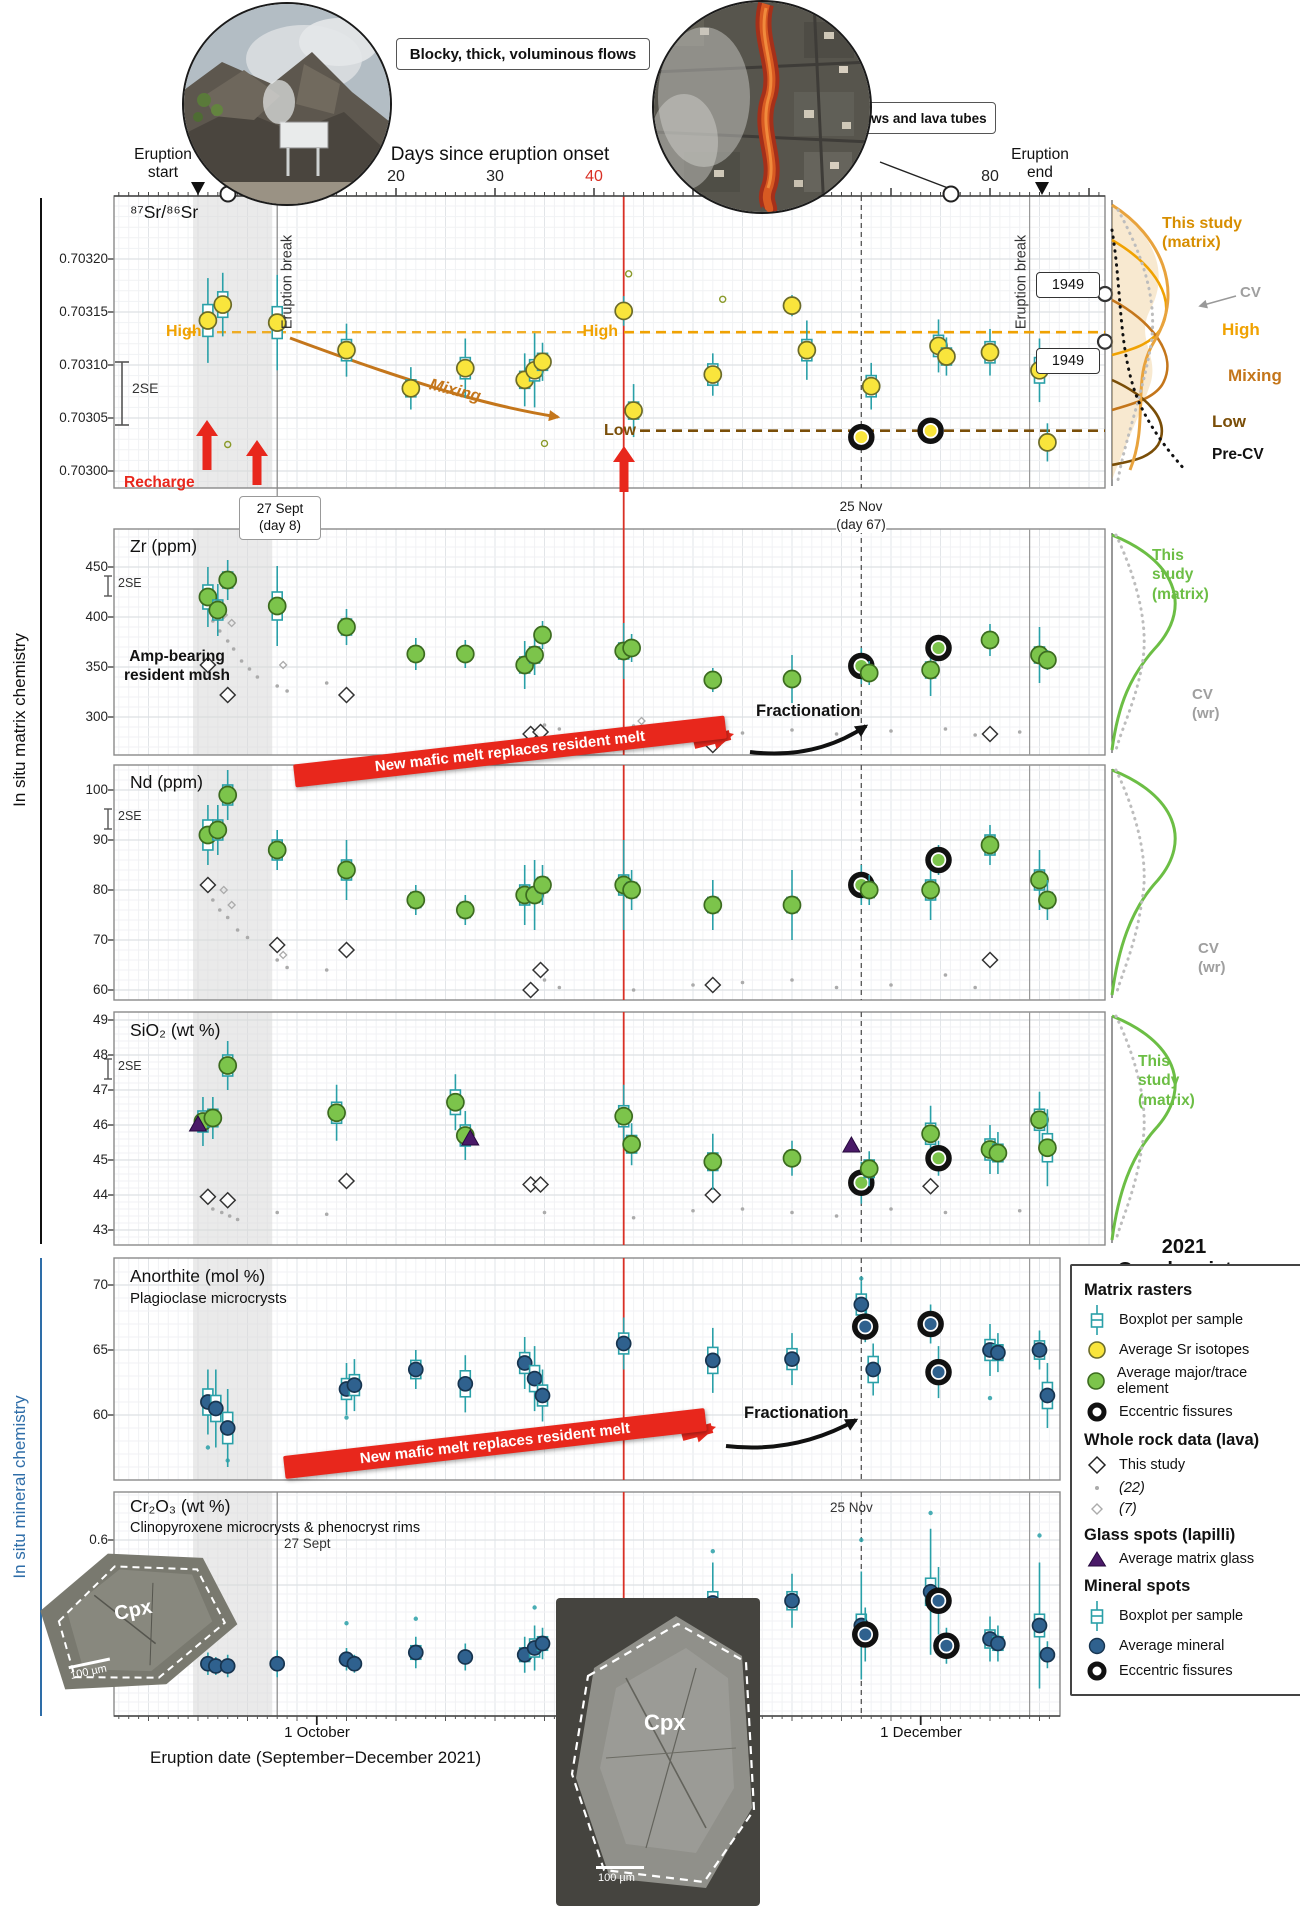 The width and height of the screenshot is (1300, 1910). Describe the element at coordinates (100, 1054) in the screenshot. I see `y-tick-label: 48` at that location.